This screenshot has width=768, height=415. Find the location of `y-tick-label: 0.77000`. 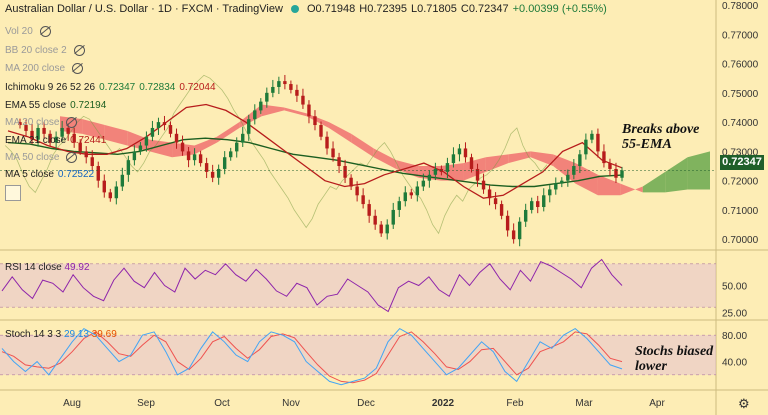

y-tick-label: 0.77000 is located at coordinates (740, 35).